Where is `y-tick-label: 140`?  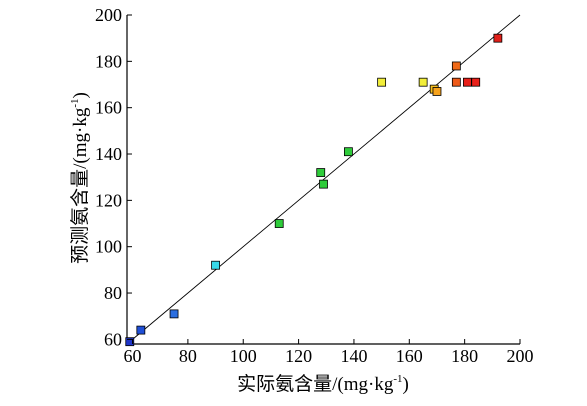 y-tick-label: 140 is located at coordinates (108, 154).